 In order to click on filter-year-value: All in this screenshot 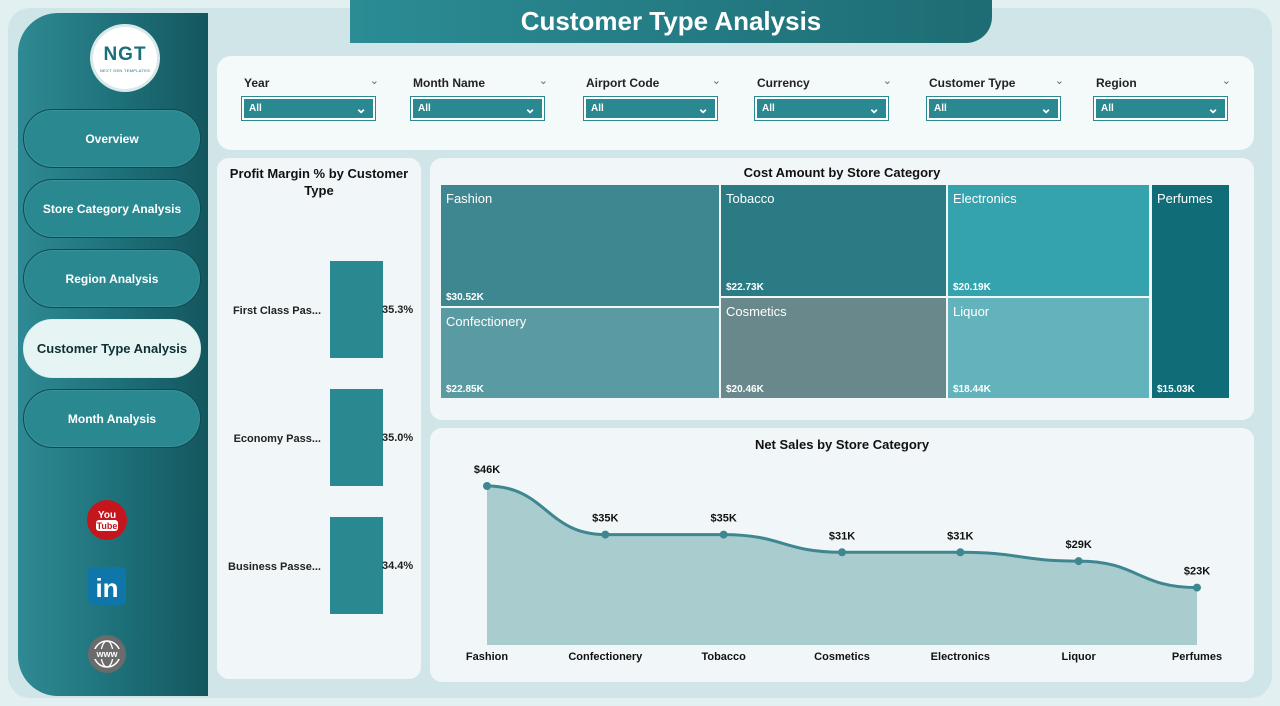, I will do `click(255, 108)`.